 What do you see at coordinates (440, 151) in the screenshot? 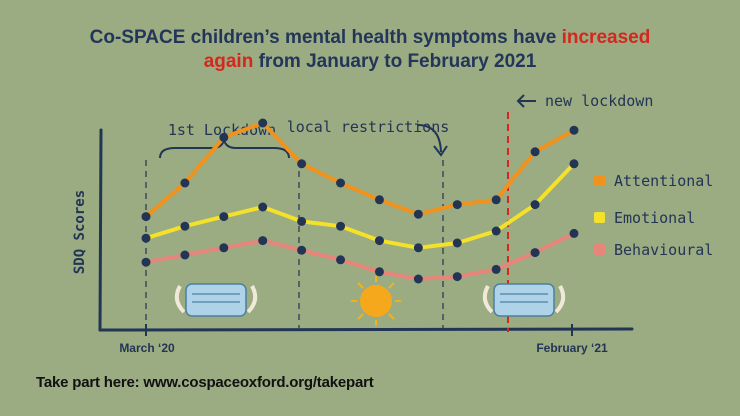
I see `local-restrictions-arrowhead` at bounding box center [440, 151].